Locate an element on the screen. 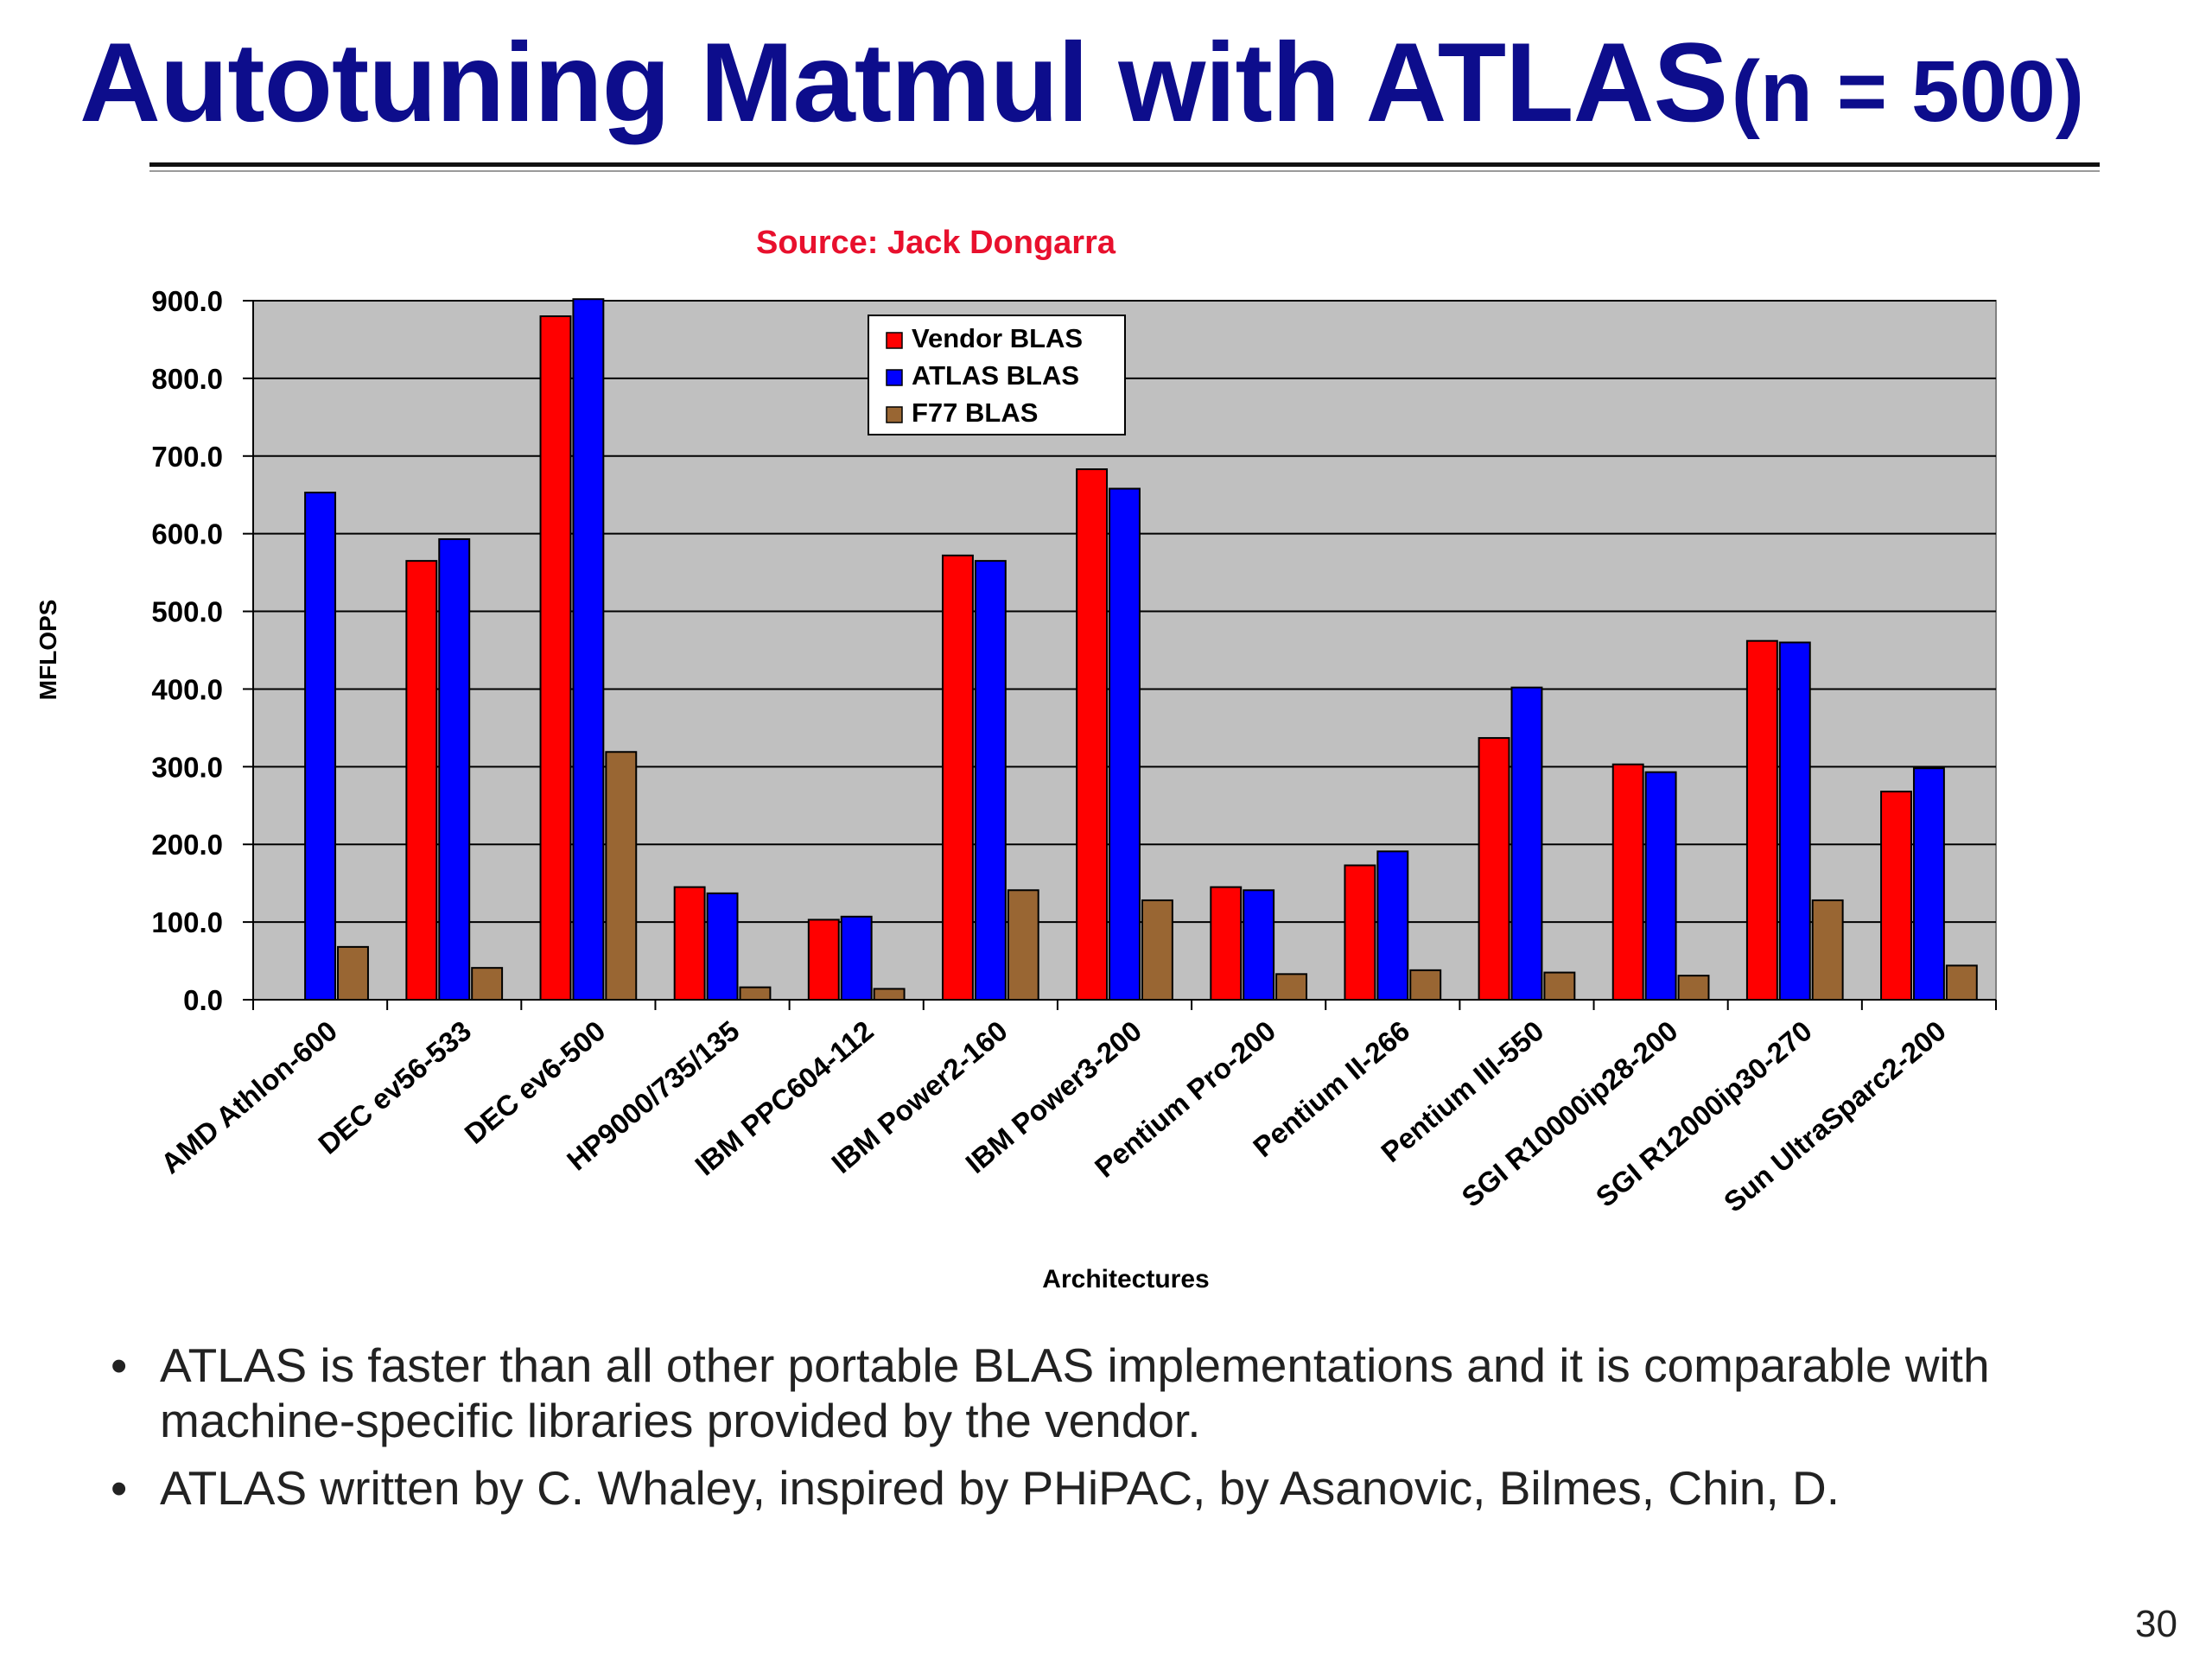  title-underline-shadow is located at coordinates (1124, 171).